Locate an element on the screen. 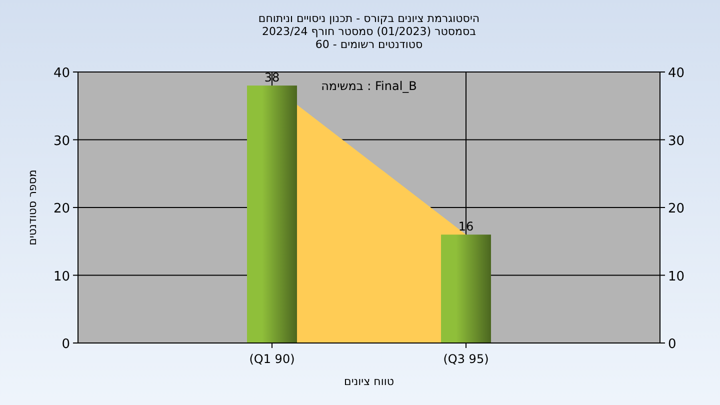  annotation: במשימה : Final_B is located at coordinates (369, 86).